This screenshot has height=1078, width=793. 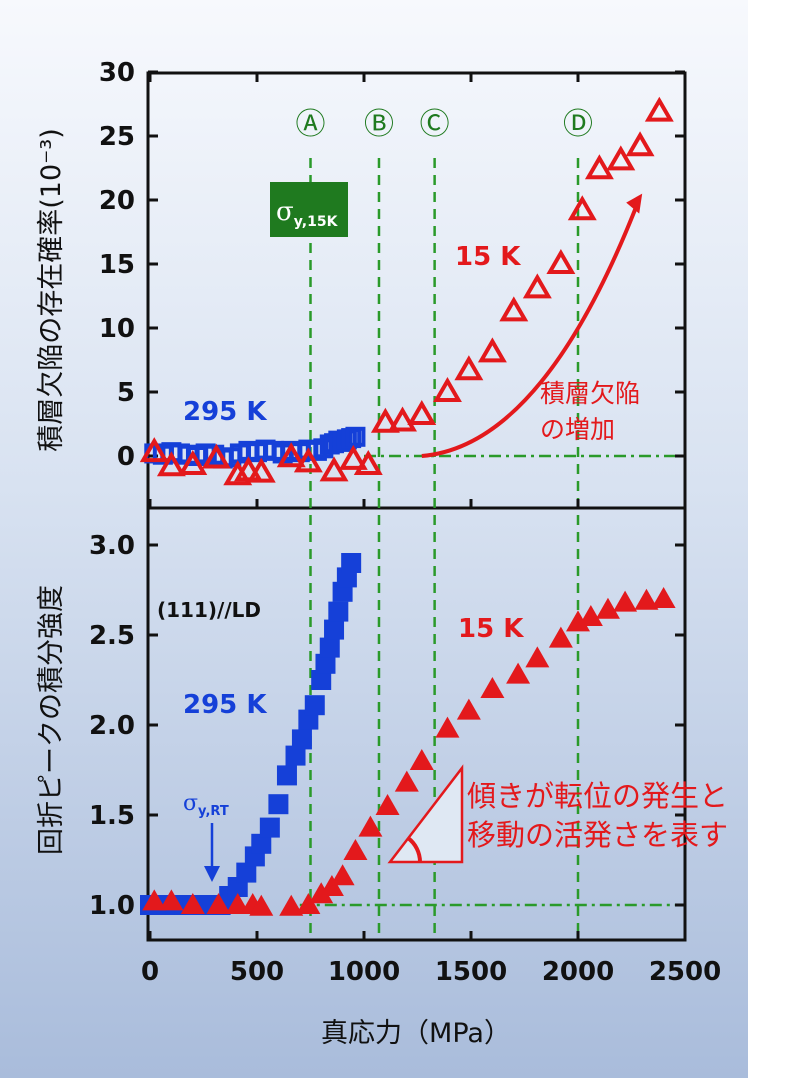 I want to click on top-annotation-line1: 積層欠陥, so click(x=590, y=393).